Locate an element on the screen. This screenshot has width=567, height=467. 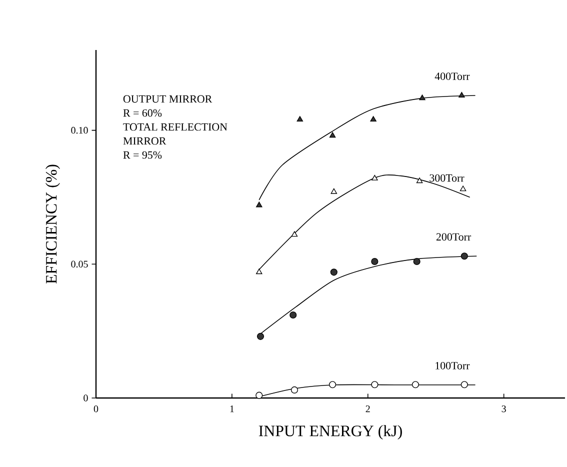
x-tick-label: 0 is located at coordinates (96, 409).